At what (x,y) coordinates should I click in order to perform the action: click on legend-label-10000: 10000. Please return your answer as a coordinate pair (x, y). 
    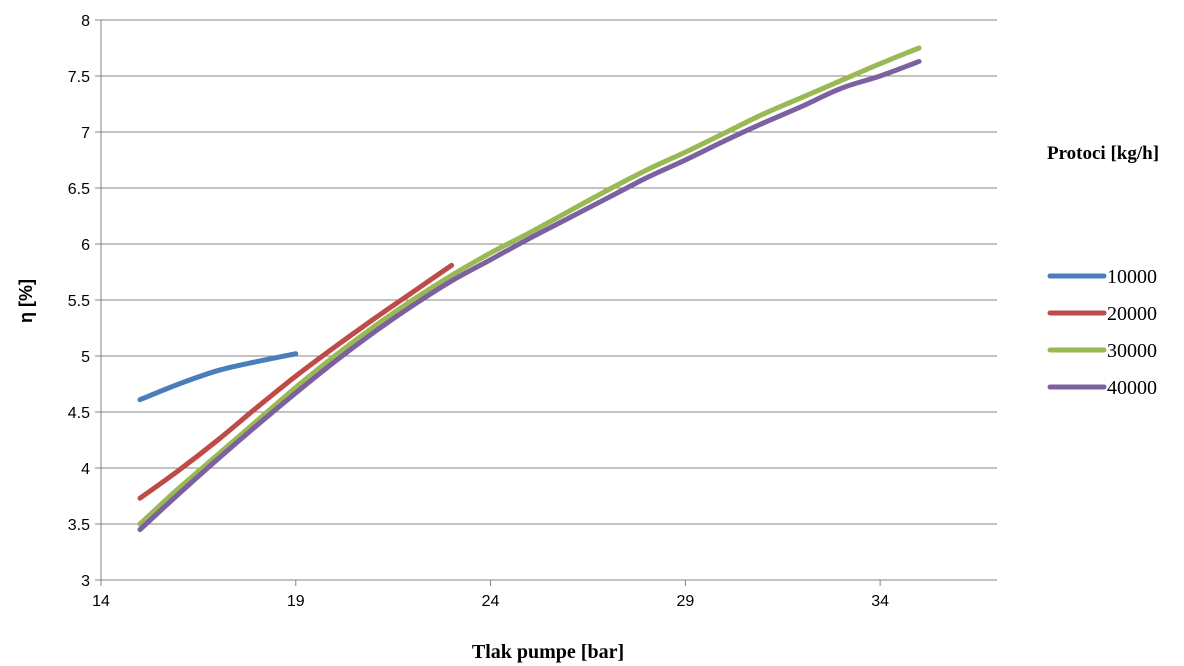
    Looking at the image, I should click on (1132, 277).